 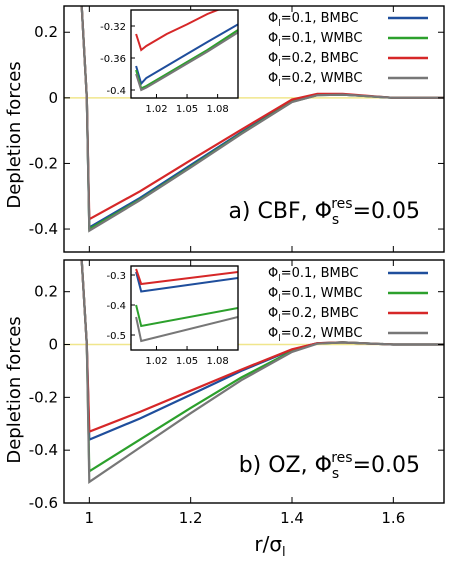 I want to click on inset-a: -0.32 -0.36 -0.4 1.02 1.05 1.08, so click(x=169, y=62).